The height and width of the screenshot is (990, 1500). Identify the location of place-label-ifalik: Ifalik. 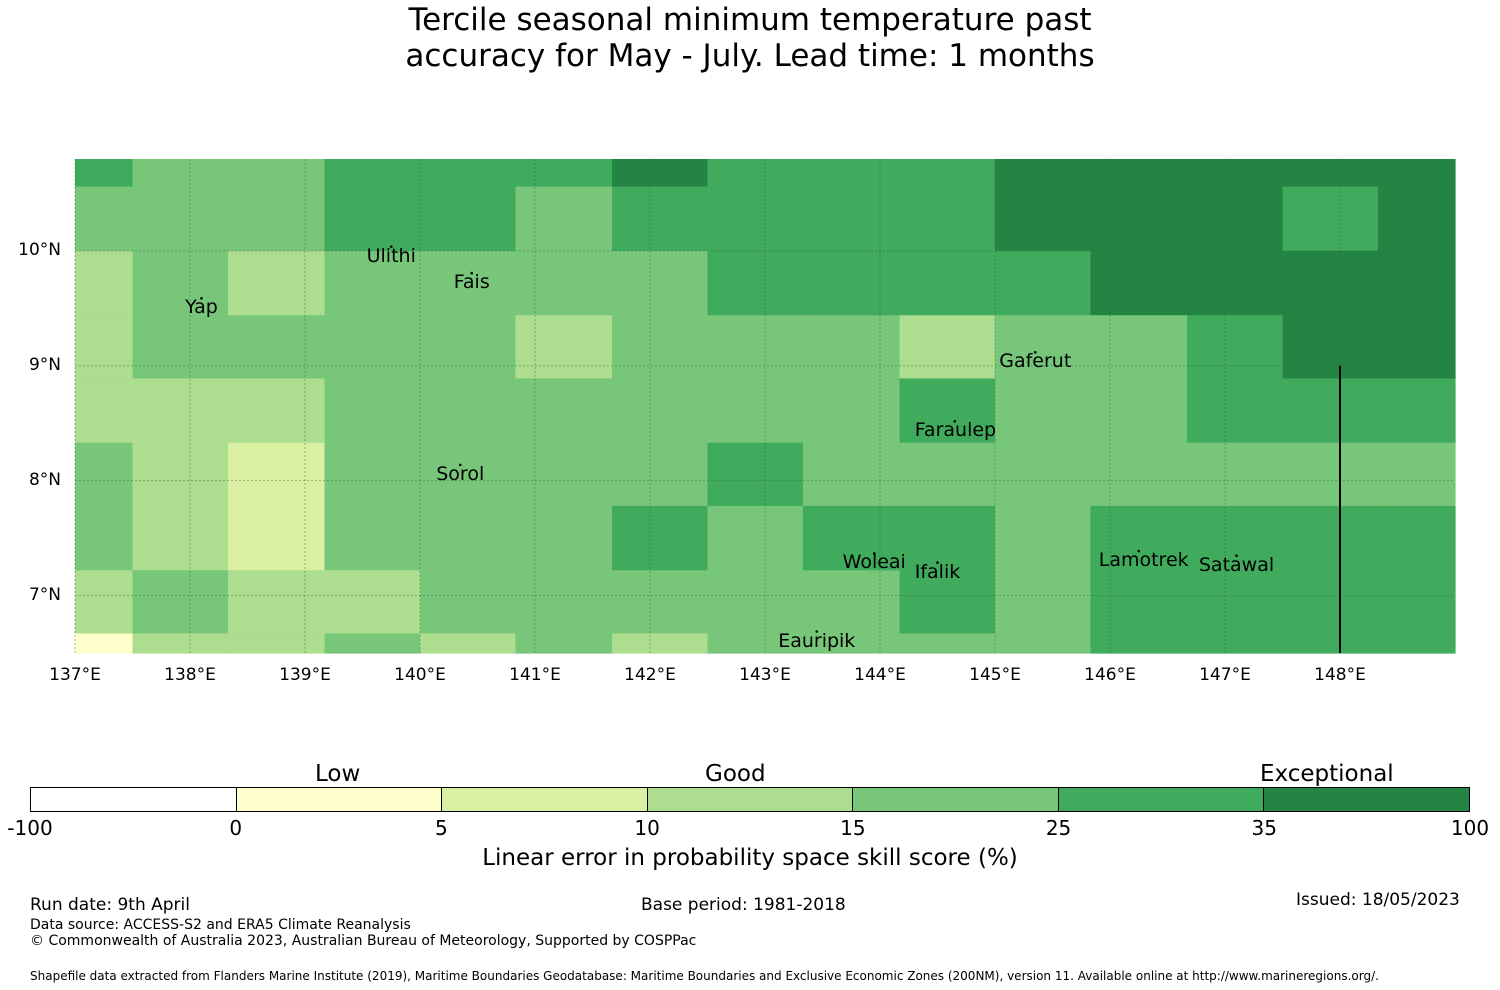
(937, 571).